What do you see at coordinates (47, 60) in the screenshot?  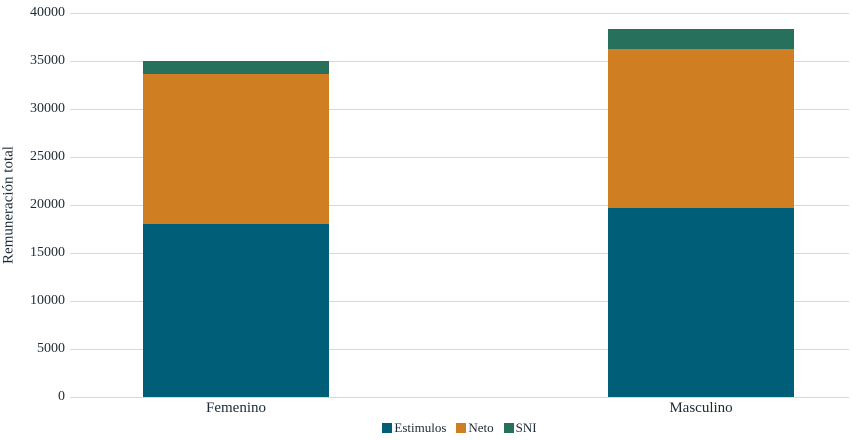 I see `y-tick-label: 35000` at bounding box center [47, 60].